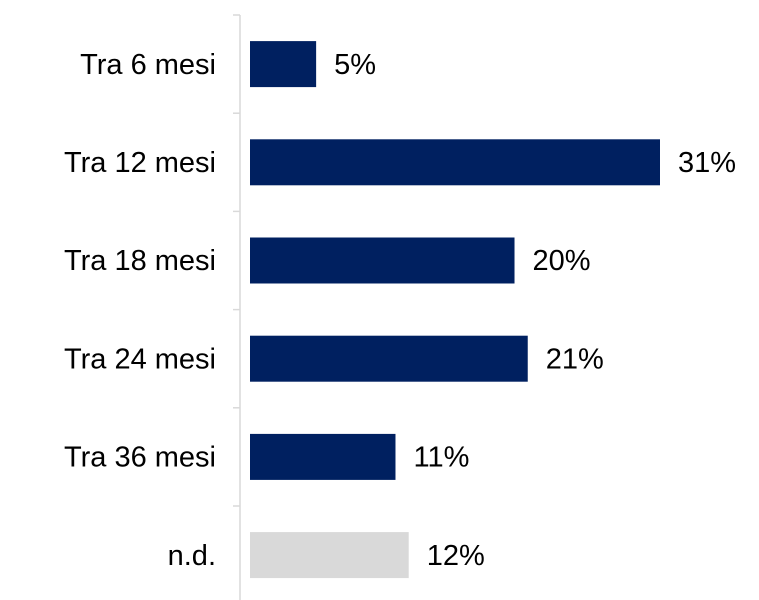 Image resolution: width=759 pixels, height=600 pixels. Describe the element at coordinates (192, 556) in the screenshot. I see `category-label: n.d.` at that location.